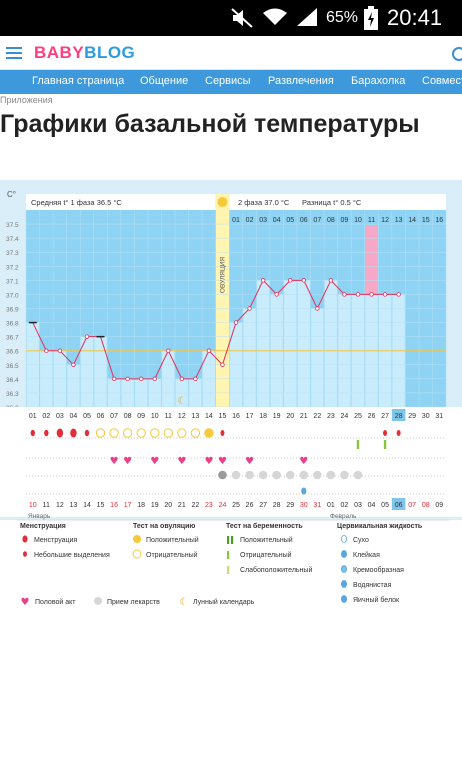 Image resolution: width=462 pixels, height=770 pixels. Describe the element at coordinates (12, 338) in the screenshot. I see `y-tick-label: 36.7` at that location.